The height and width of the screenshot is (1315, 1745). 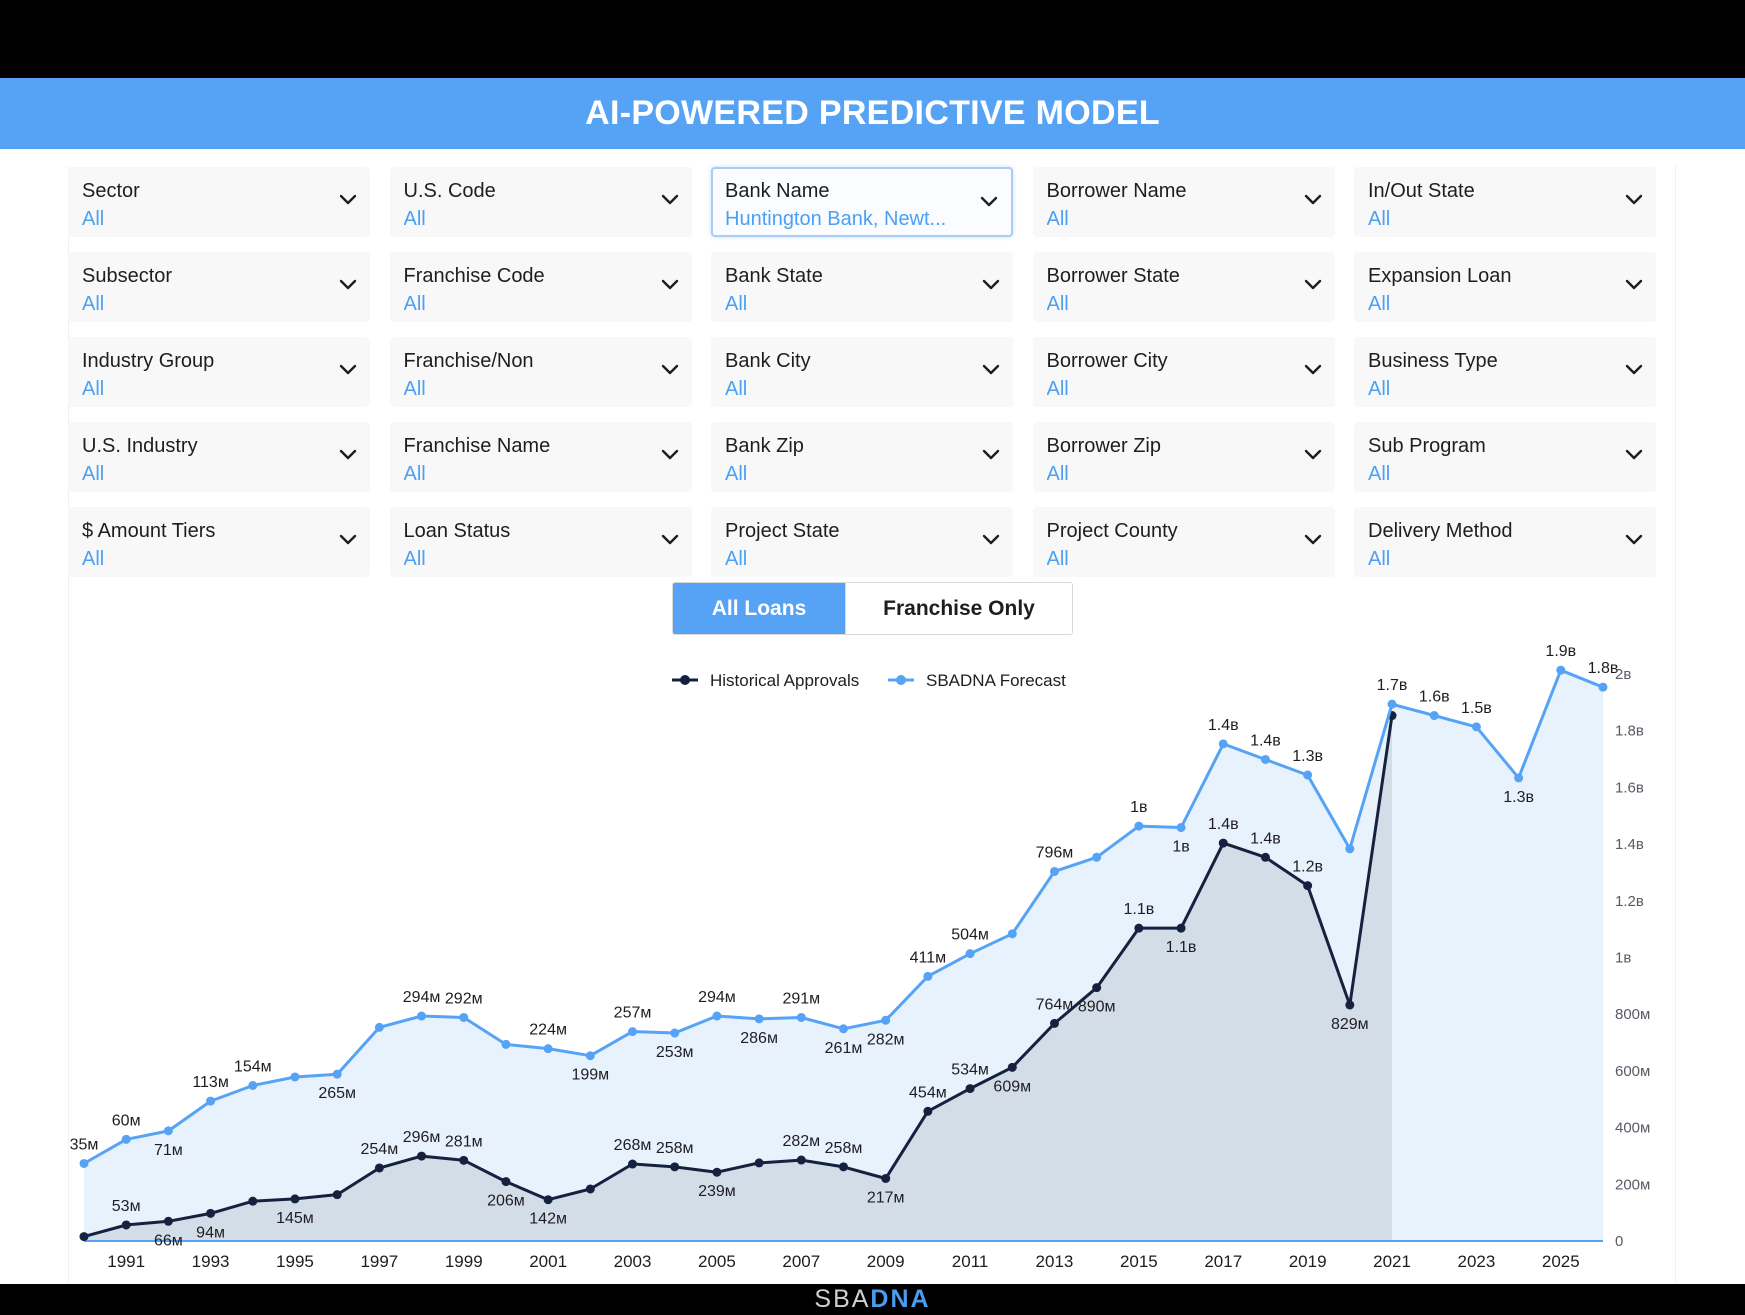 What do you see at coordinates (1440, 276) in the screenshot?
I see `filter-label: Expansion Loan` at bounding box center [1440, 276].